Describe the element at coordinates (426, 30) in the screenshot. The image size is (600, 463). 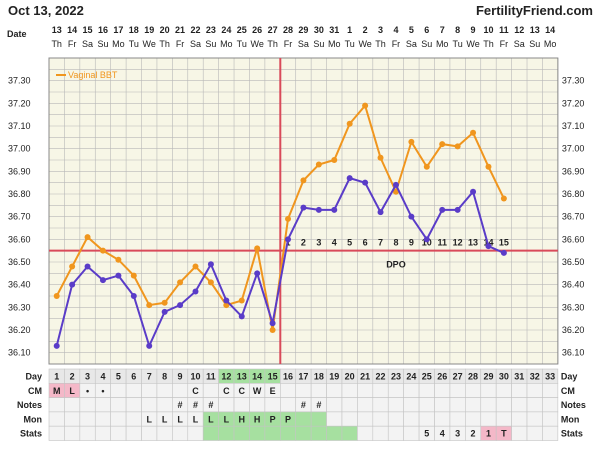
I see `date-label: 6` at that location.